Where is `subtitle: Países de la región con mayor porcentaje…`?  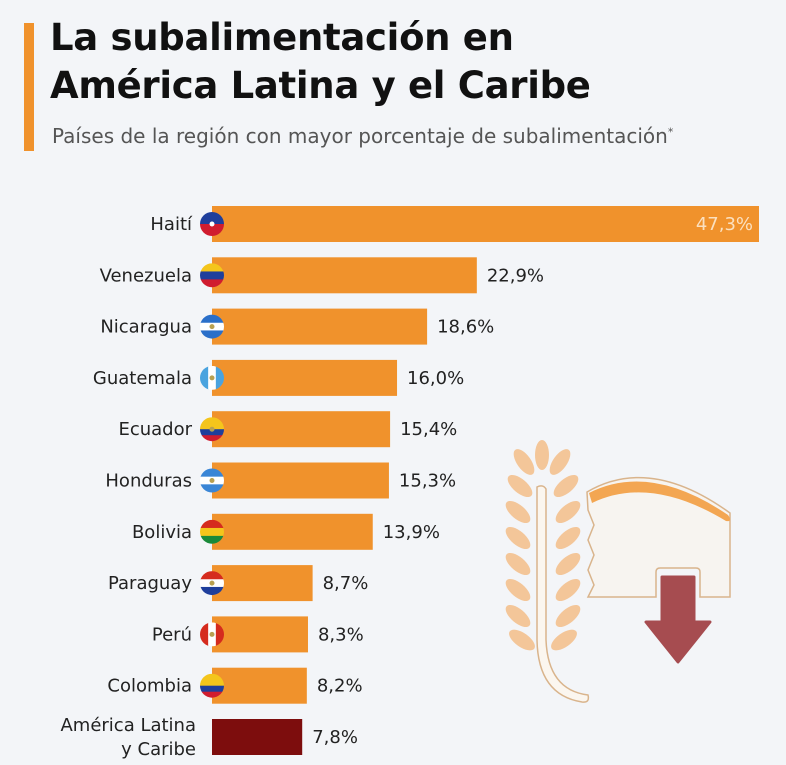
subtitle: Países de la región con mayor porcentaje… is located at coordinates (362, 136).